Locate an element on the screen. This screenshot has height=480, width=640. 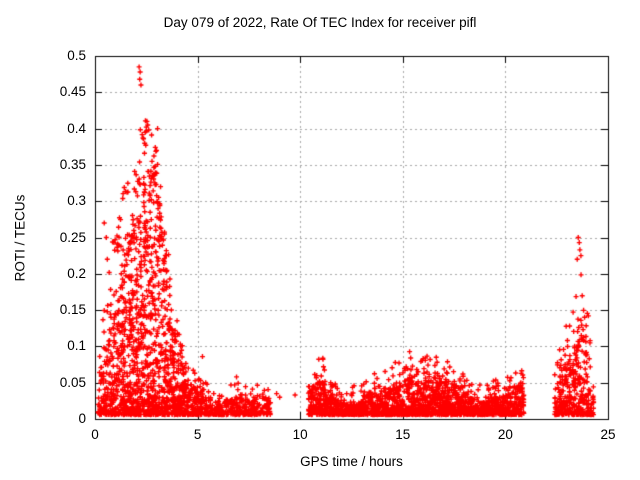
y-tick-label: 0.4 is located at coordinates (76, 128).